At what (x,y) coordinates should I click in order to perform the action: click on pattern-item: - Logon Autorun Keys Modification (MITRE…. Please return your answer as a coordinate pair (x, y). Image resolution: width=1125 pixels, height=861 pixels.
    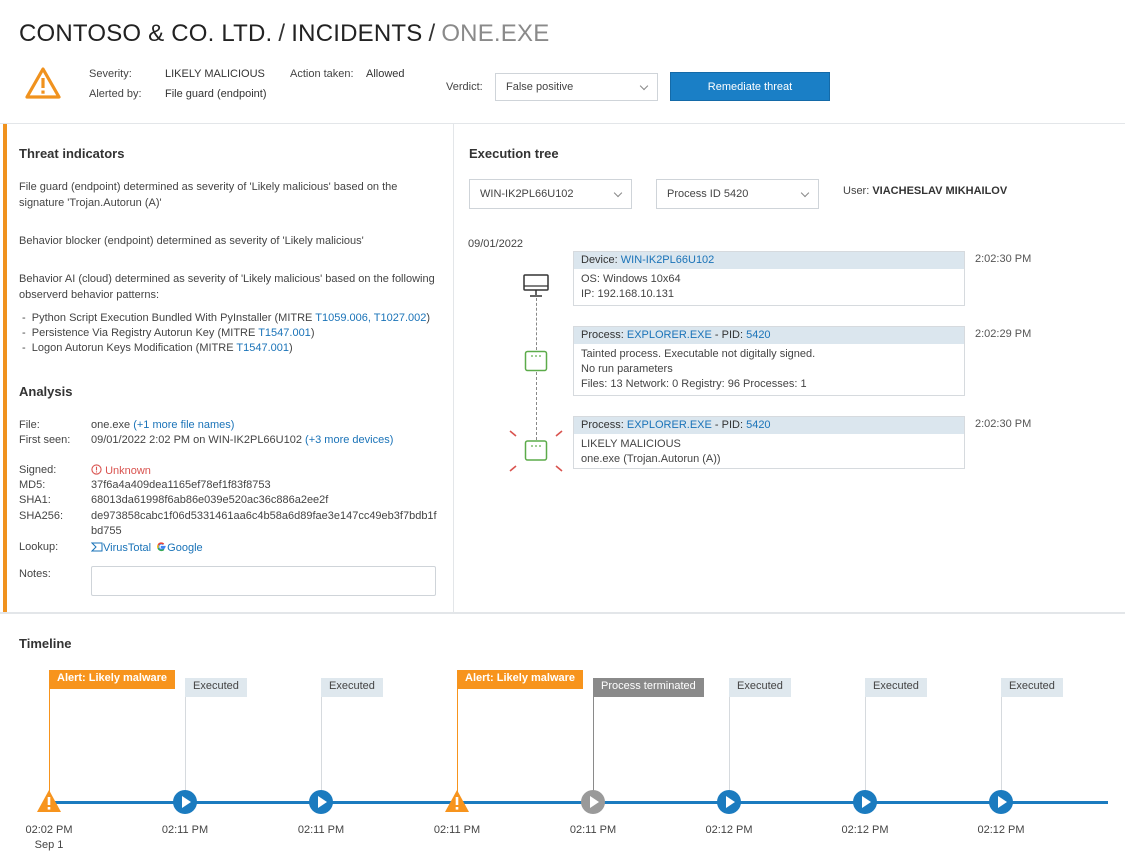
    Looking at the image, I should click on (157, 348).